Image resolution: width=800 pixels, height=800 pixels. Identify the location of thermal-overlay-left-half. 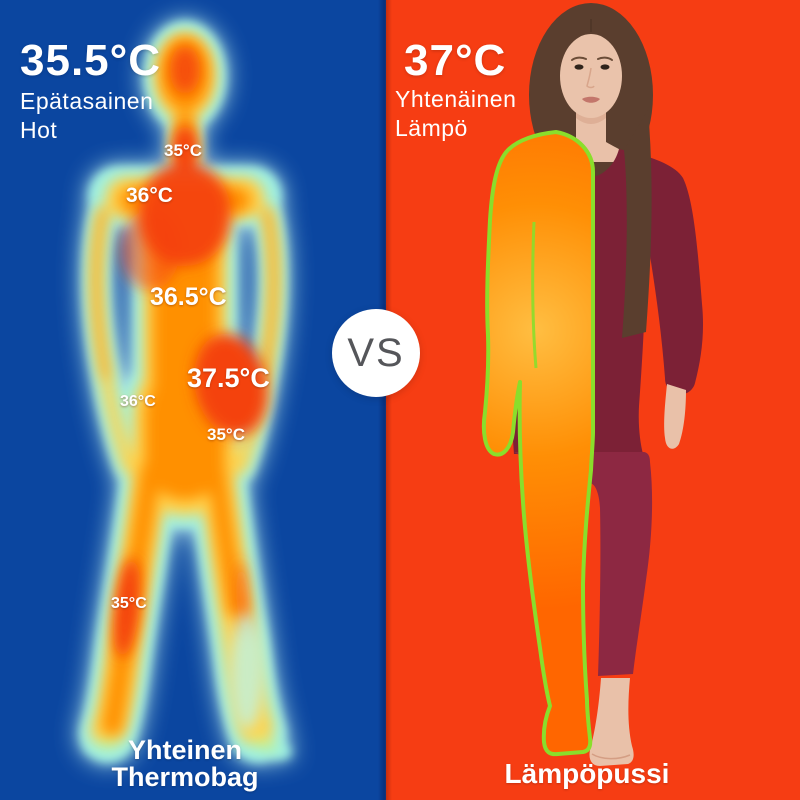
(538, 443).